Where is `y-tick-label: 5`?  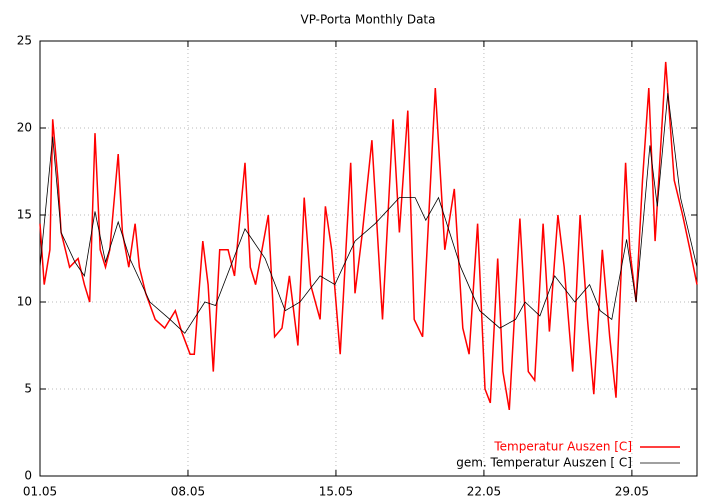 y-tick-label: 5 is located at coordinates (28, 389).